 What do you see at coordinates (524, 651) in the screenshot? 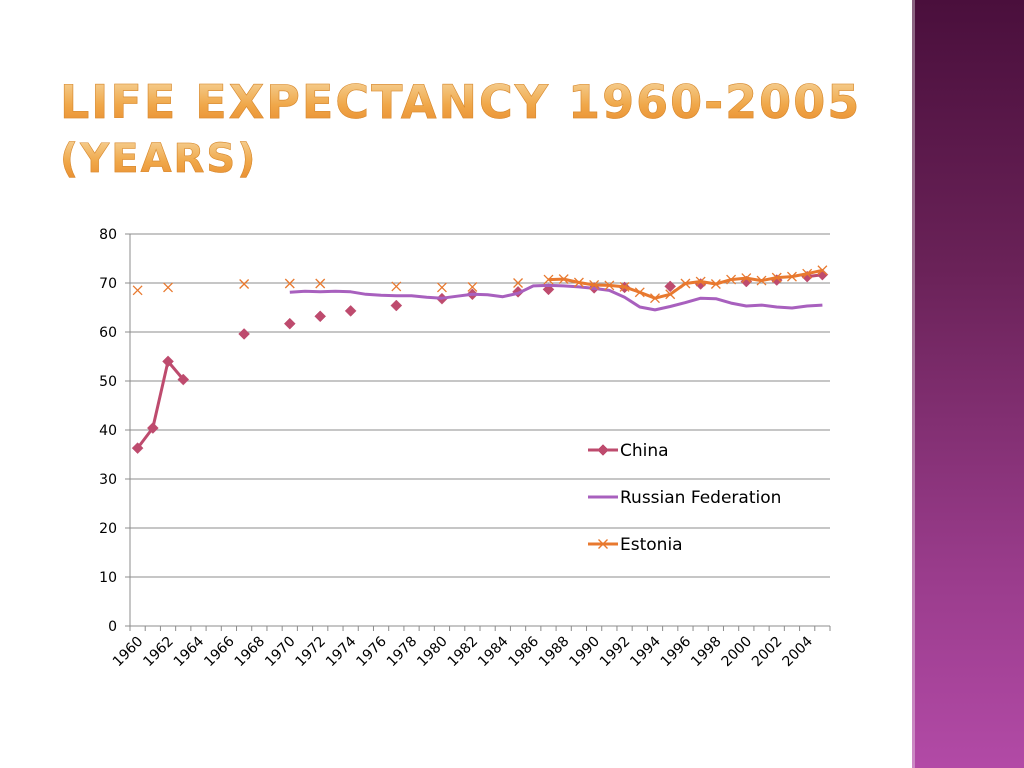
I see `x-tick-label-1986: 1986` at bounding box center [524, 651].